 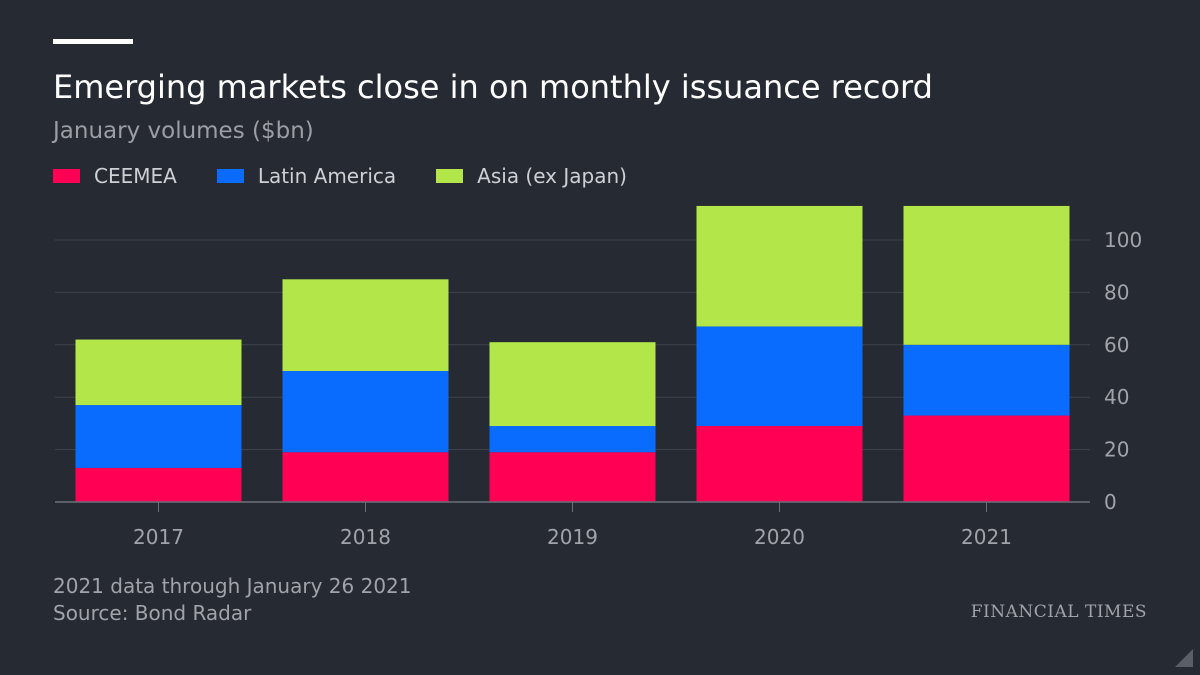 I want to click on bar-2017-asia-ex-japan-, so click(x=158, y=372).